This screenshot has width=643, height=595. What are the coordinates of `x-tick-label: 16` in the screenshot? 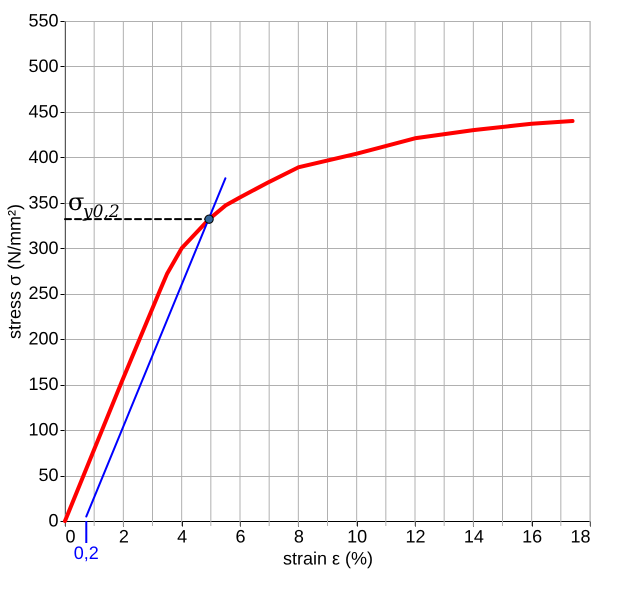 It's located at (532, 536).